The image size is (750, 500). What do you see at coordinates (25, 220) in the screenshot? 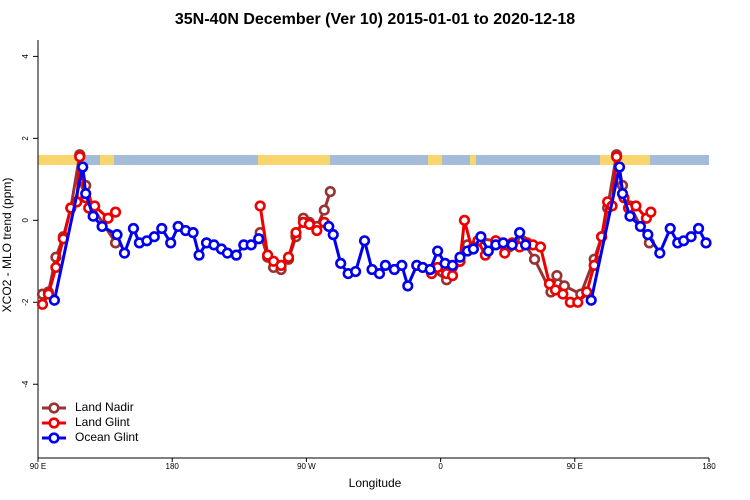
I see `y-tick-label: 0` at bounding box center [25, 220].